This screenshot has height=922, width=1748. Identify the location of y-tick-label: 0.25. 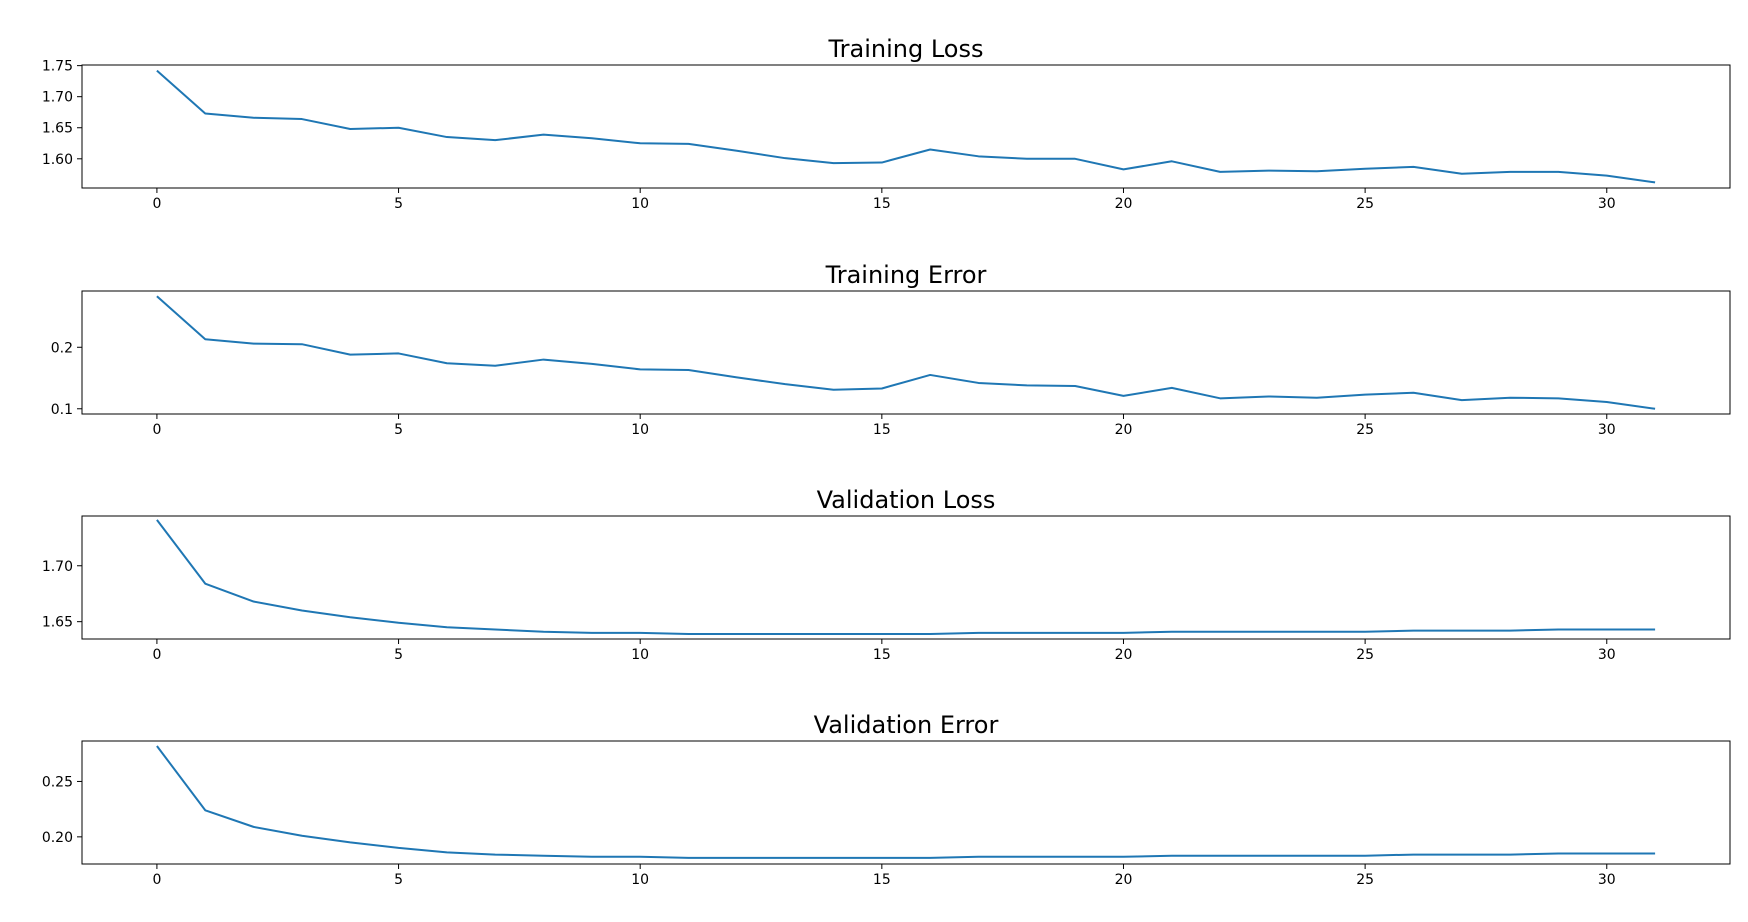
(57, 782).